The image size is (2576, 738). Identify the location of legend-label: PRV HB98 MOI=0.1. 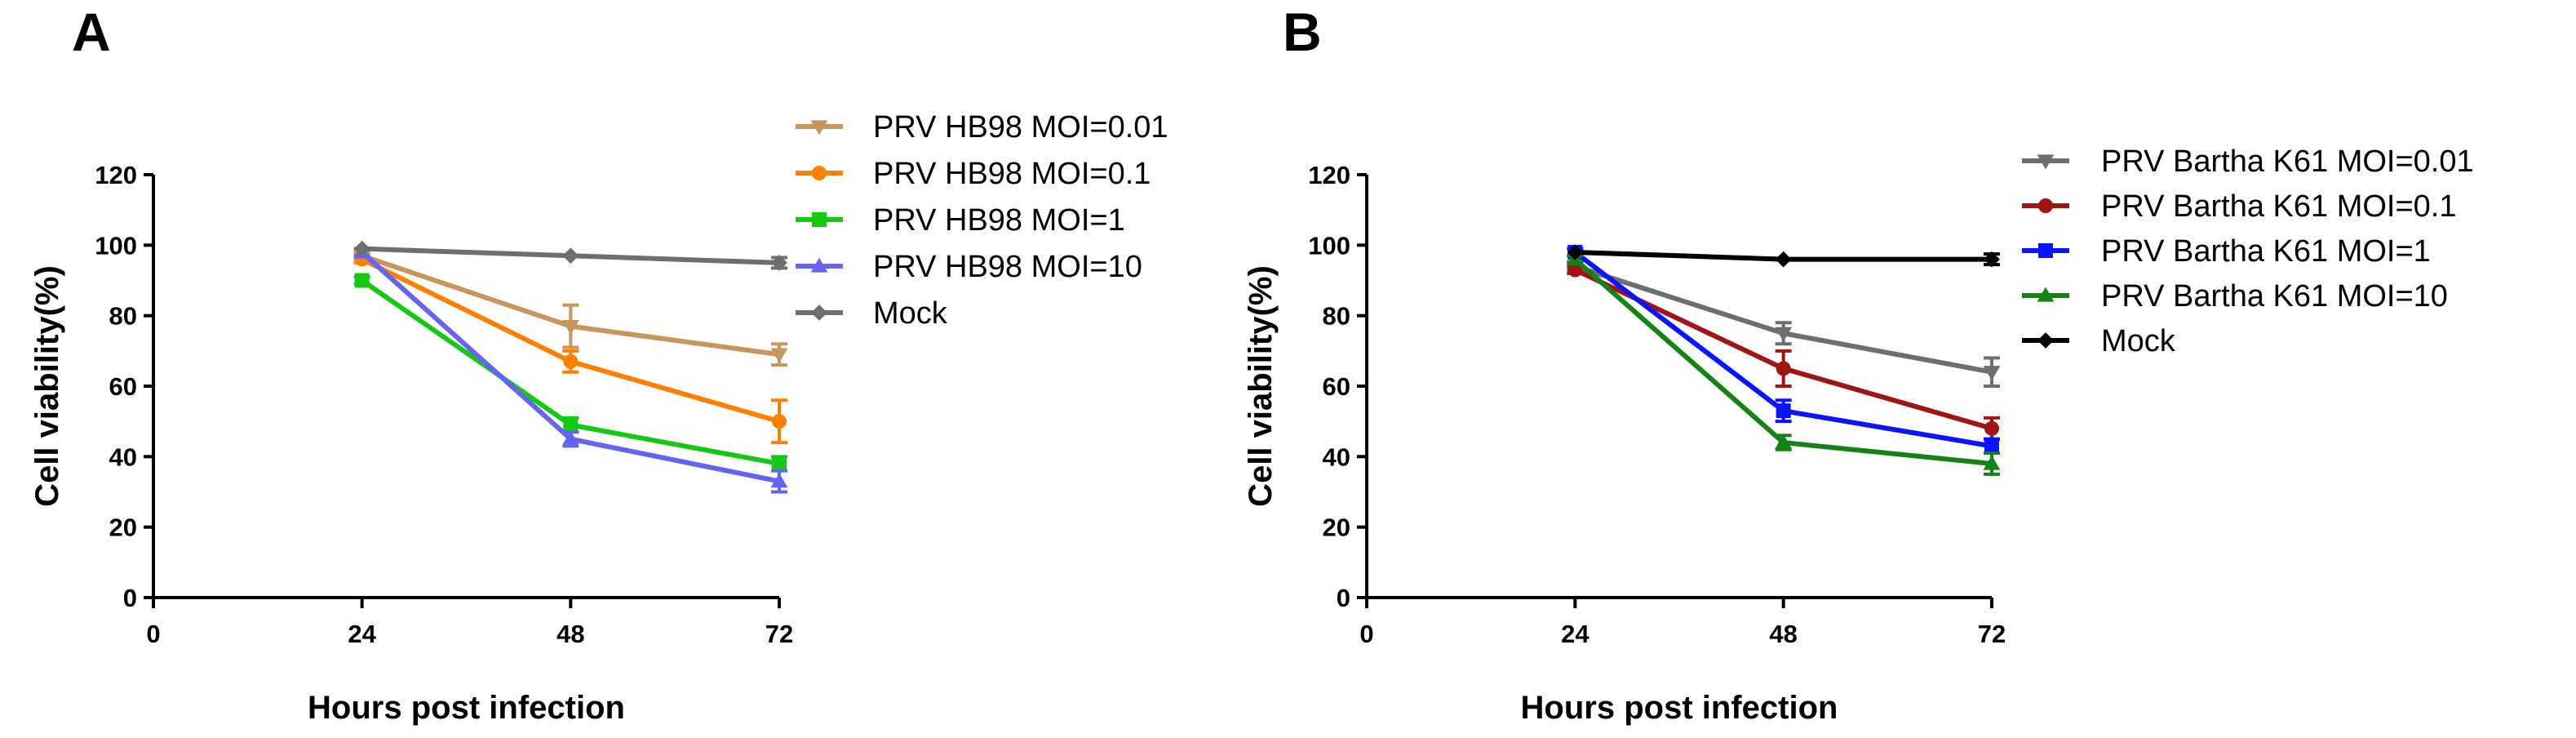
(1012, 174).